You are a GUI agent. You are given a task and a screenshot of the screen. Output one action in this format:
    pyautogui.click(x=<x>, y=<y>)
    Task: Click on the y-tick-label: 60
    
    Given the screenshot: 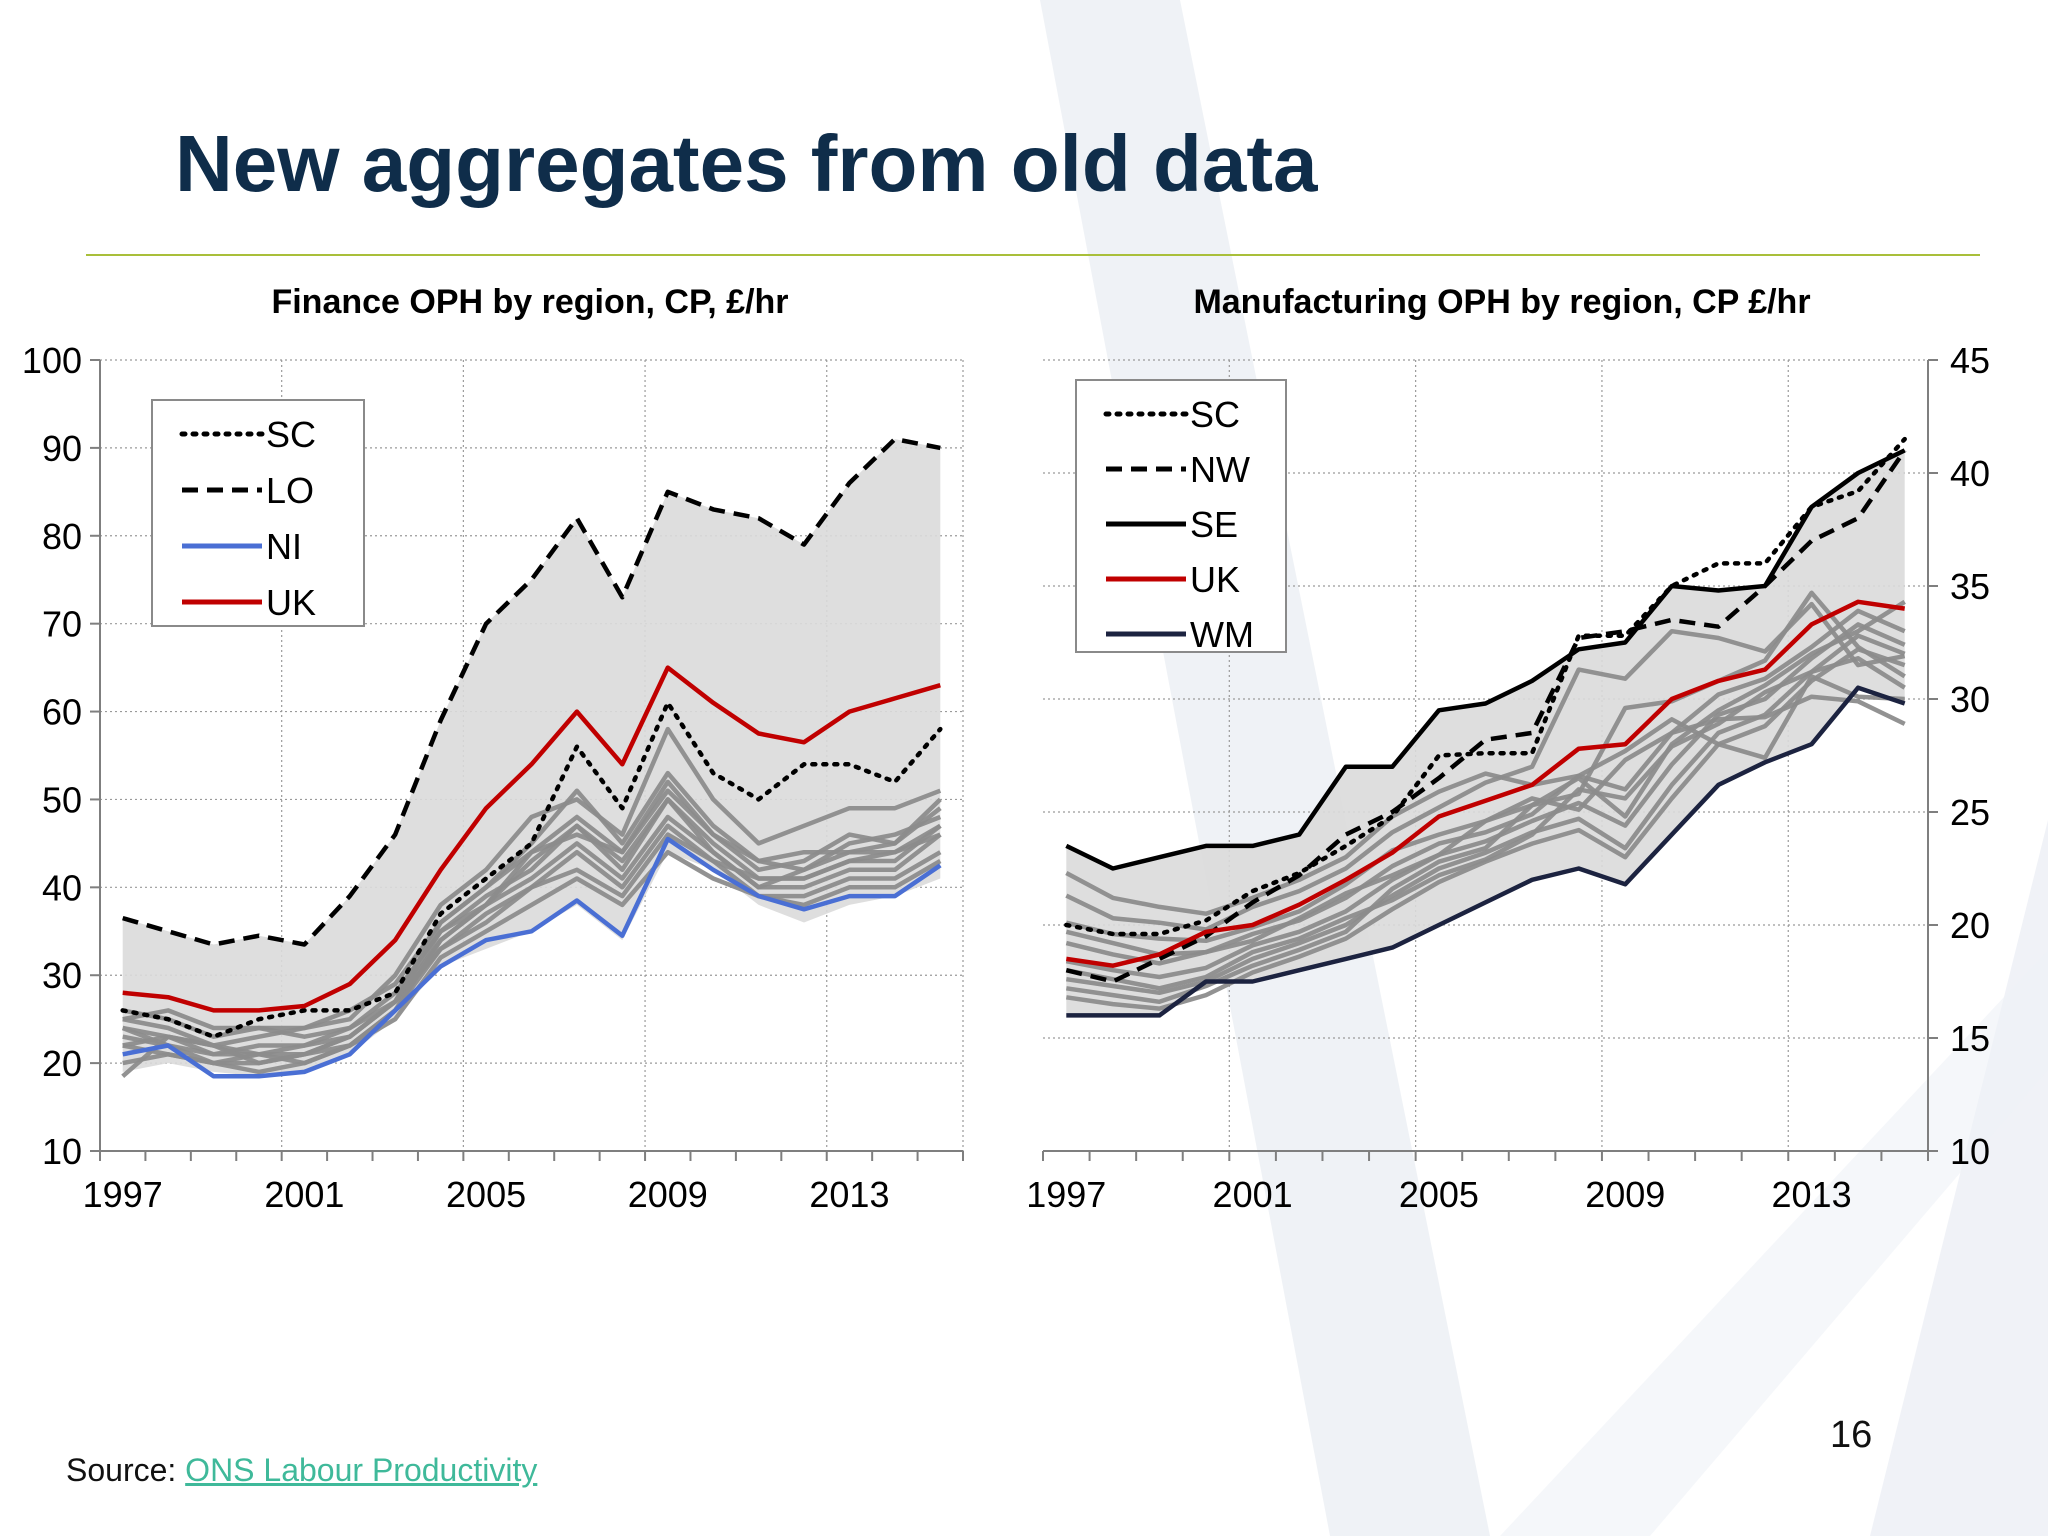 What is the action you would take?
    pyautogui.click(x=62, y=712)
    